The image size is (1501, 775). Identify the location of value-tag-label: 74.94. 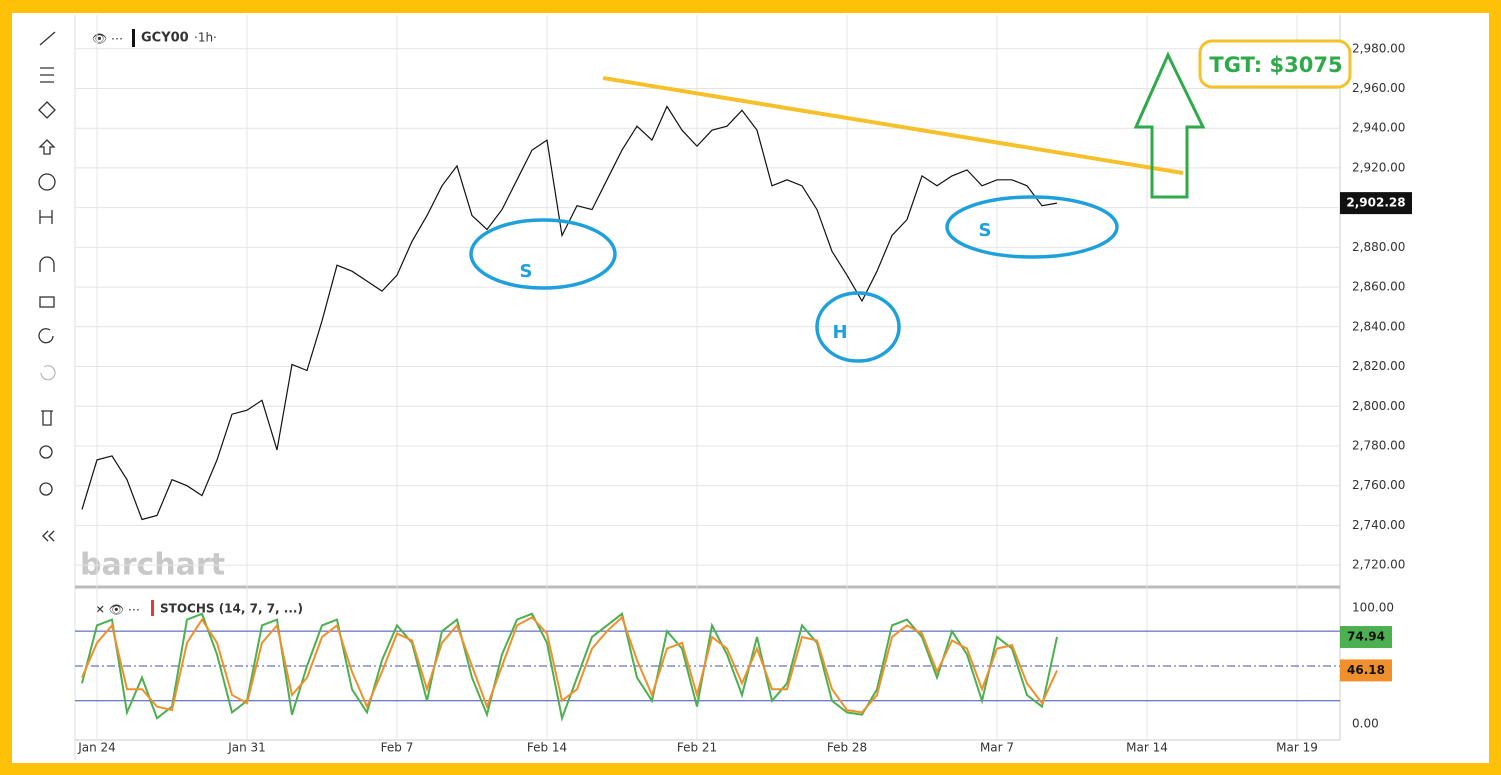
(1366, 637).